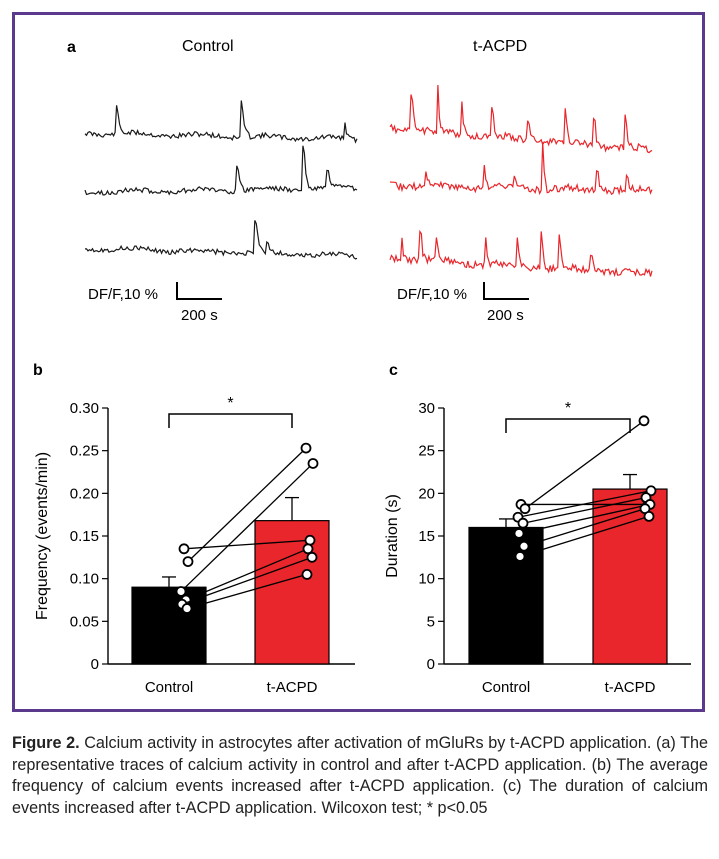 This screenshot has height=859, width=719. I want to click on control-scale-x-label: 200 s, so click(199, 315).